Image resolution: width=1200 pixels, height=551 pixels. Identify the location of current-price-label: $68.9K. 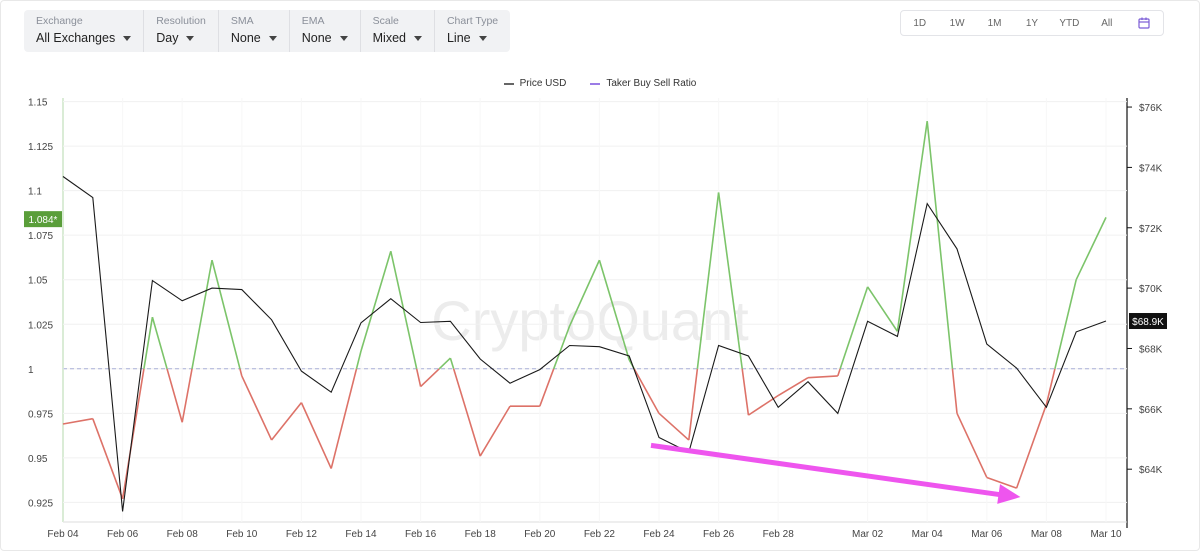
(1148, 322).